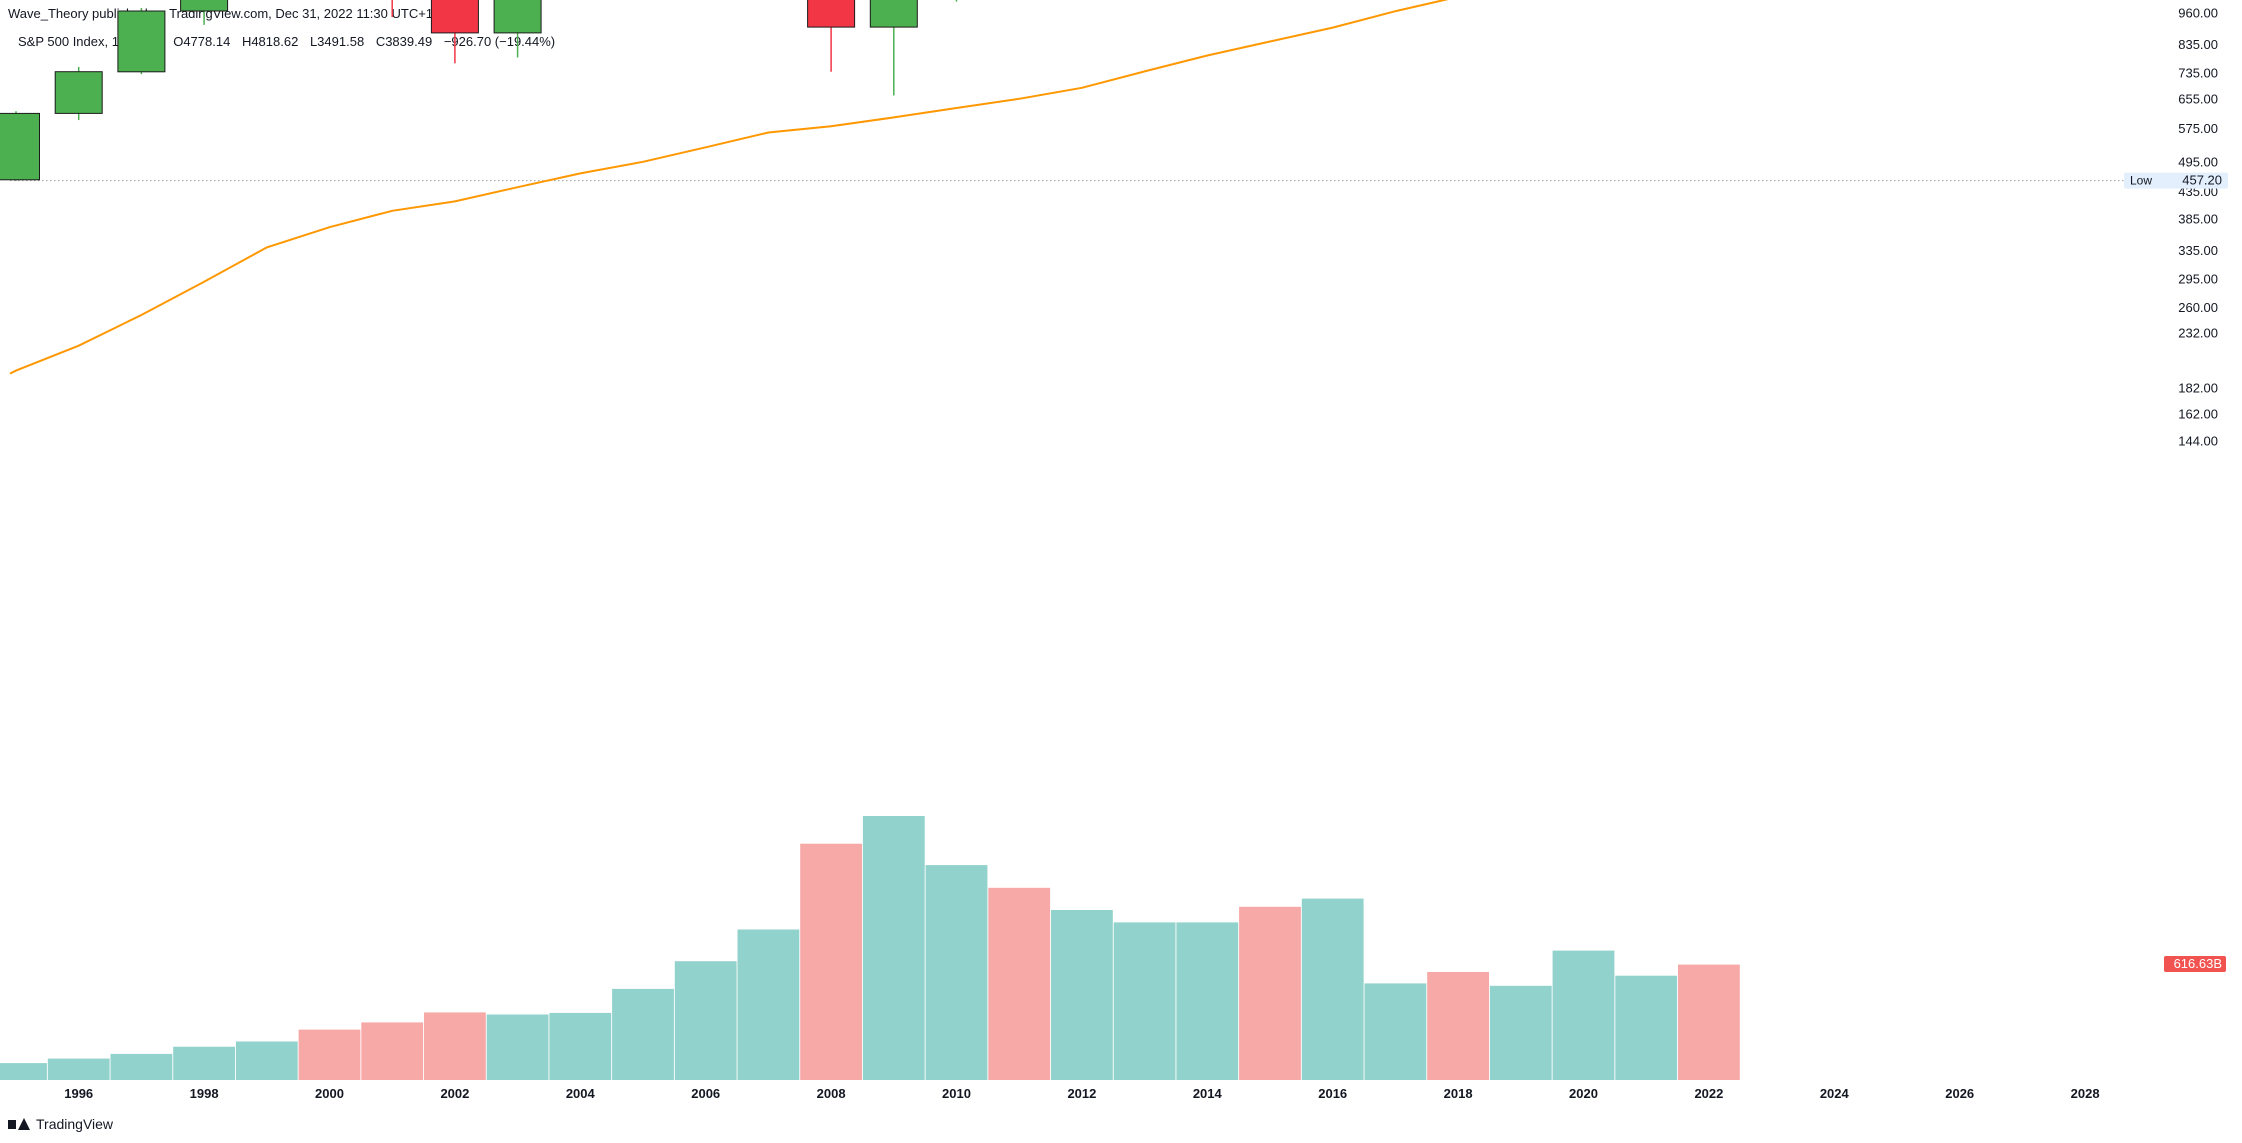 This screenshot has height=1143, width=2242. I want to click on candles, so click(479, 90).